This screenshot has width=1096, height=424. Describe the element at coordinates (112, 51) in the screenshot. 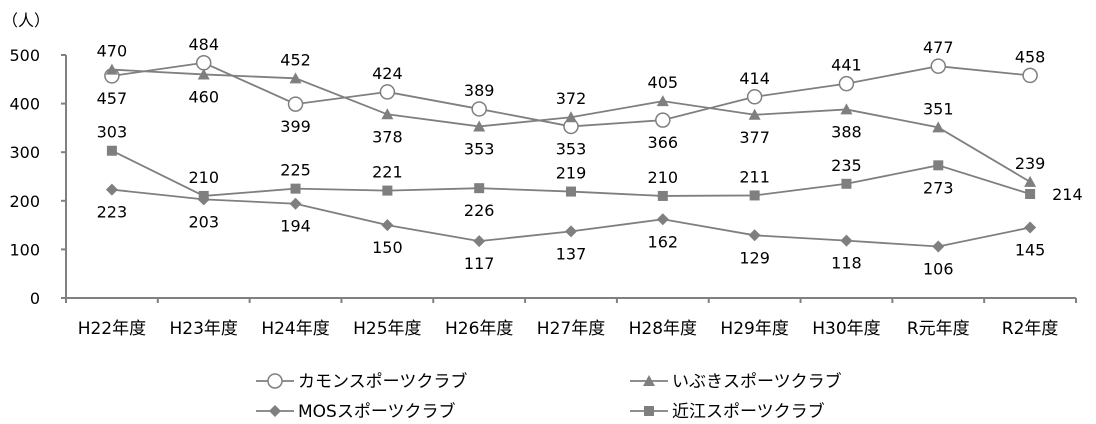

I see `data-label: 470` at that location.